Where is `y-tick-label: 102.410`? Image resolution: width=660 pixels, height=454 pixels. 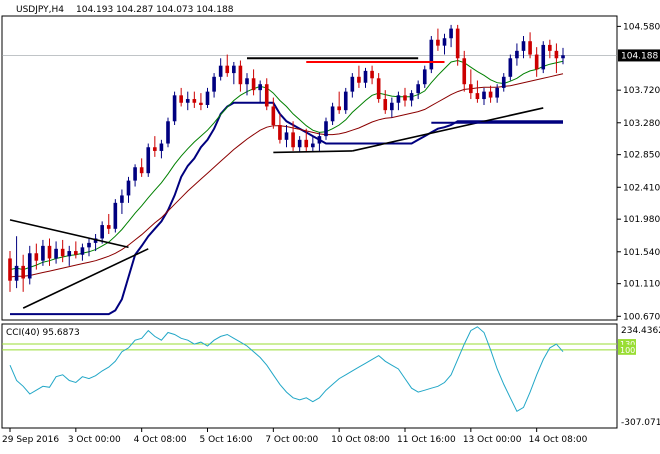 y-tick-label: 102.410 is located at coordinates (641, 188).